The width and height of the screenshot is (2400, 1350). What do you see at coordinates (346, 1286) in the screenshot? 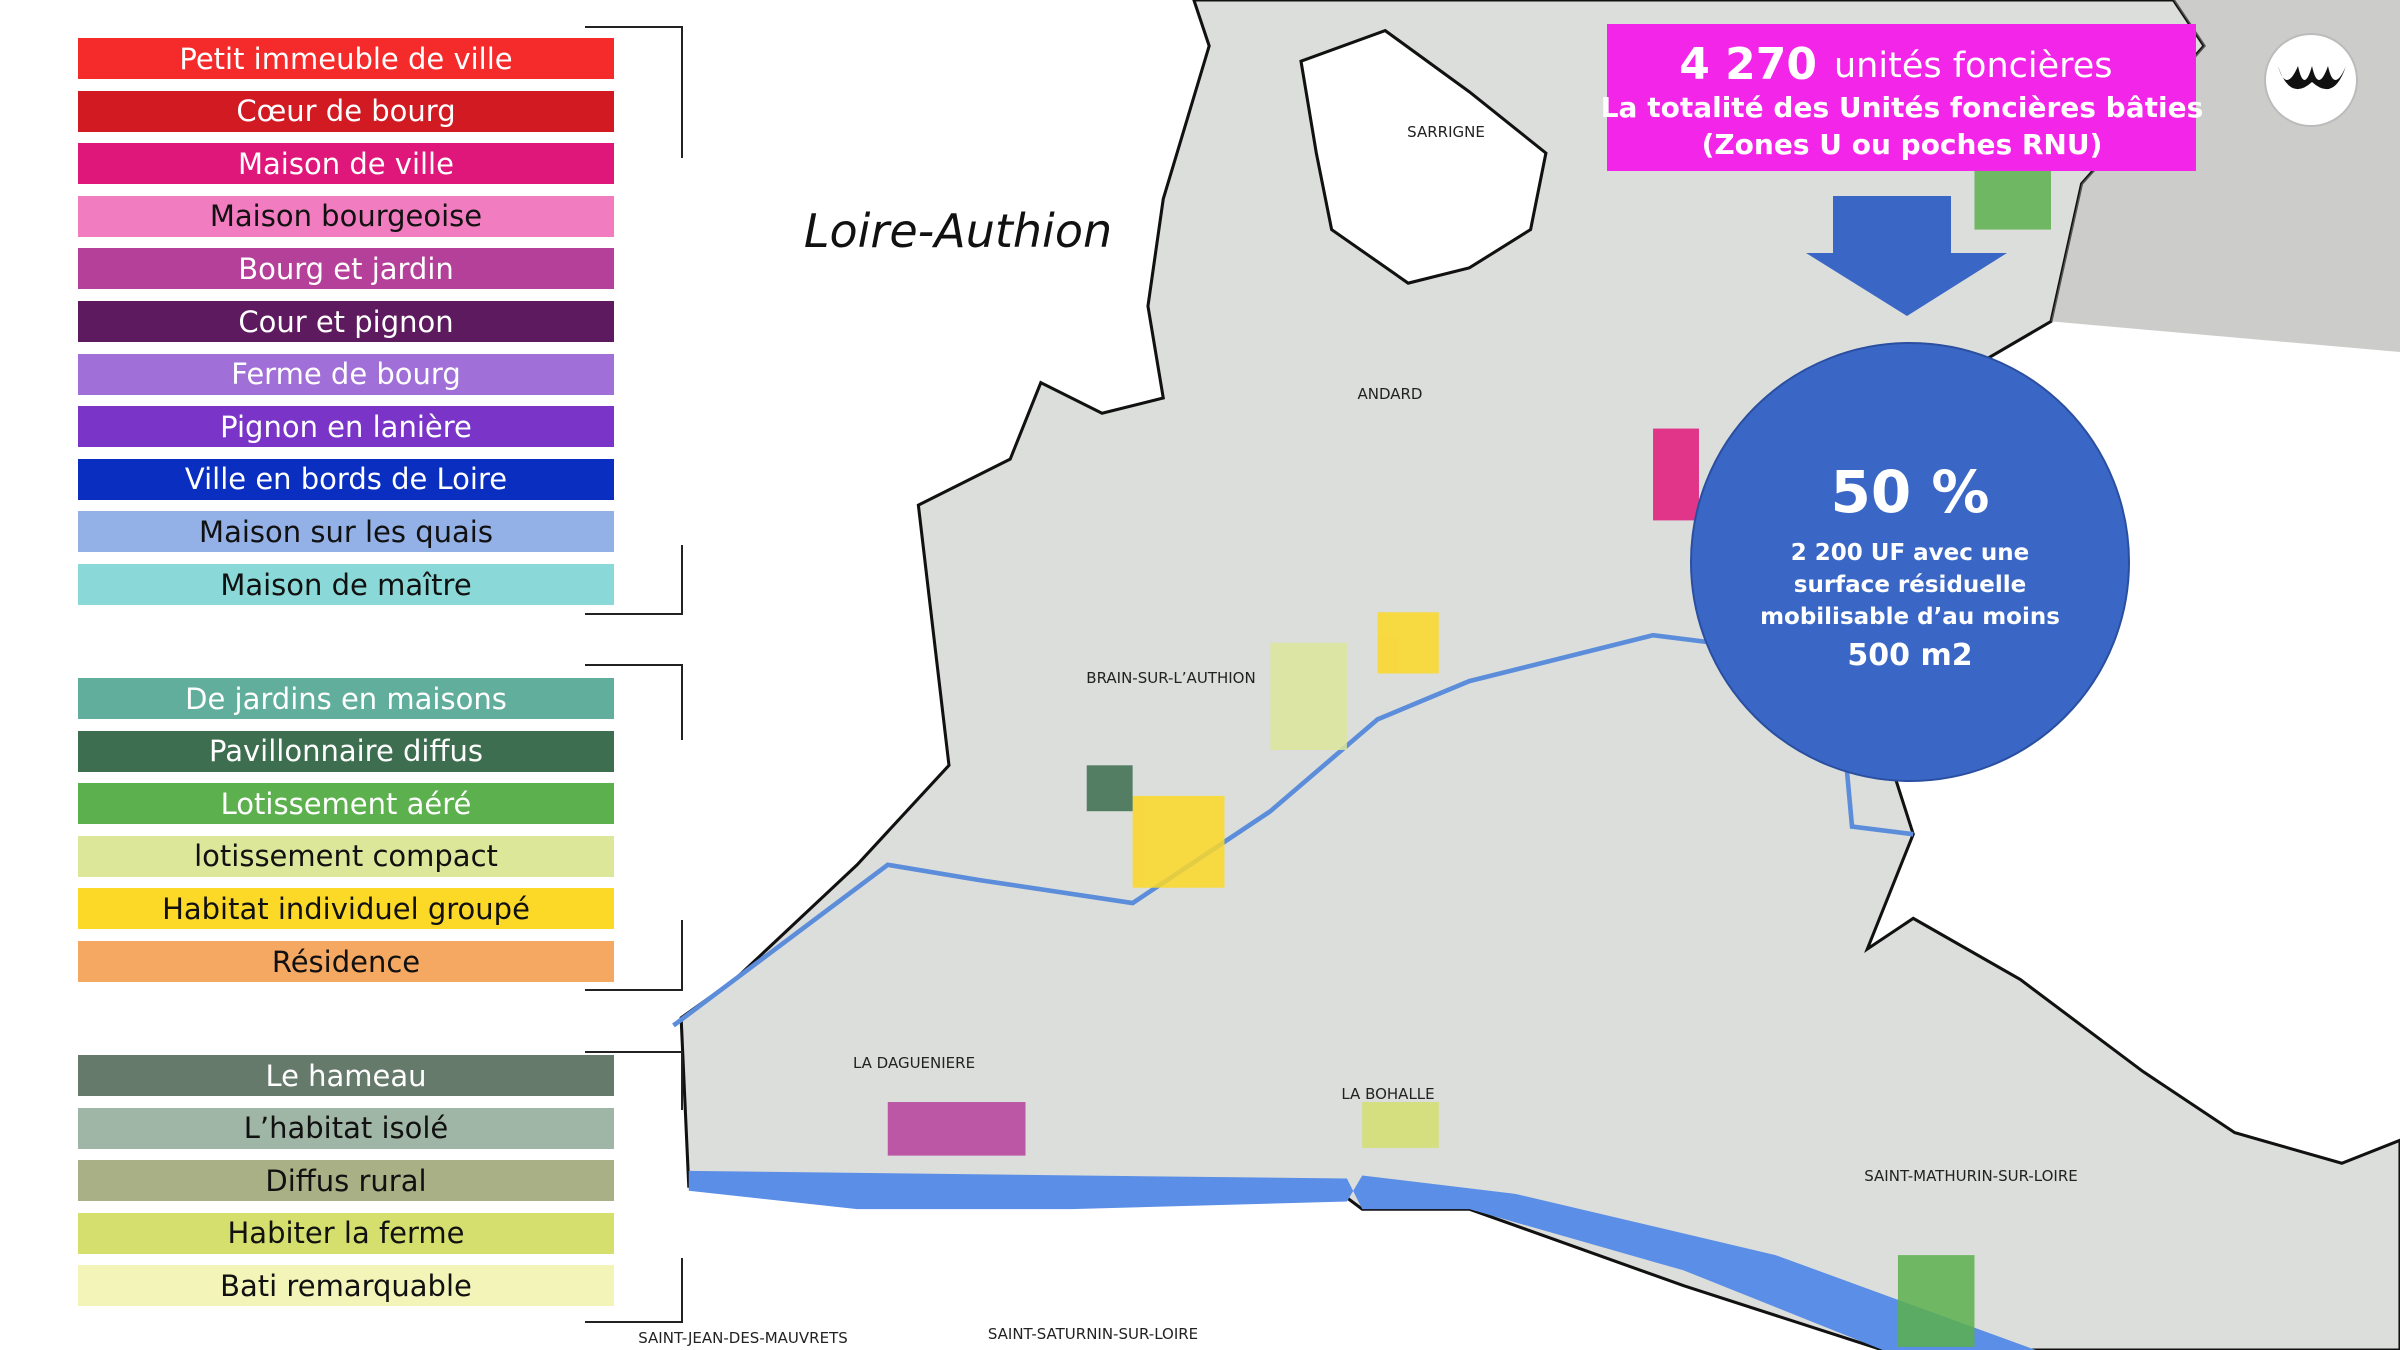
I see `legend-item: Bati remarquable` at bounding box center [346, 1286].